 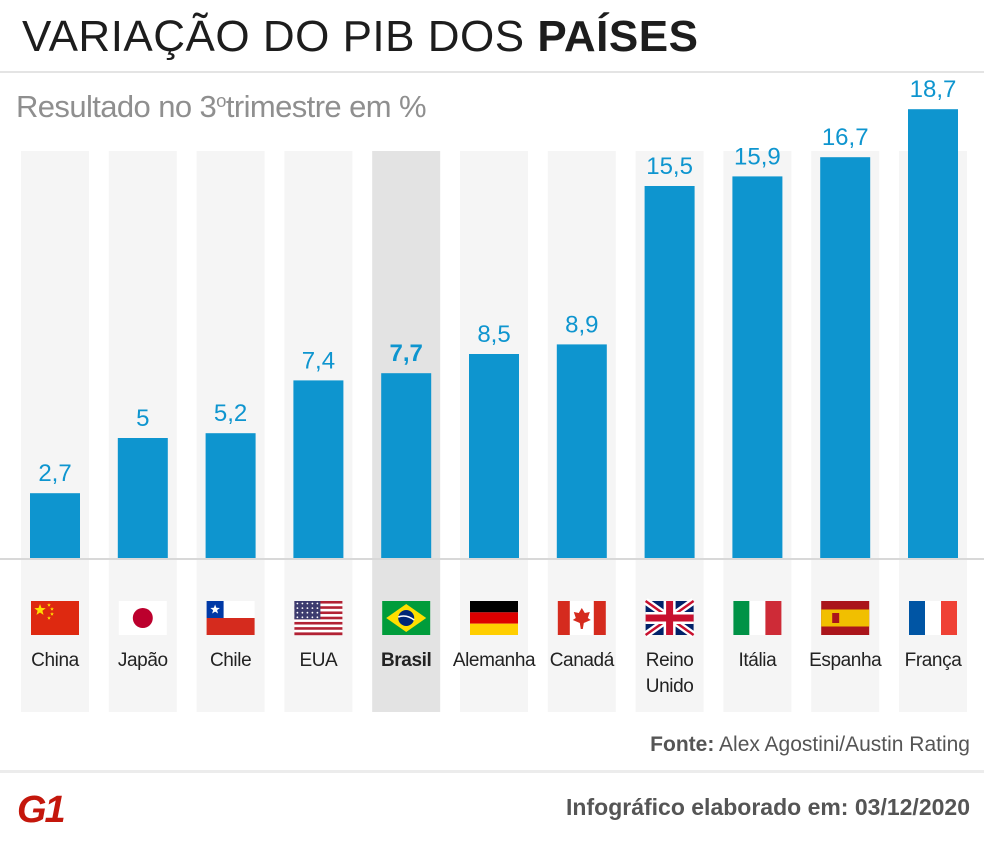 What do you see at coordinates (318, 360) in the screenshot?
I see `data-label: 7,4` at bounding box center [318, 360].